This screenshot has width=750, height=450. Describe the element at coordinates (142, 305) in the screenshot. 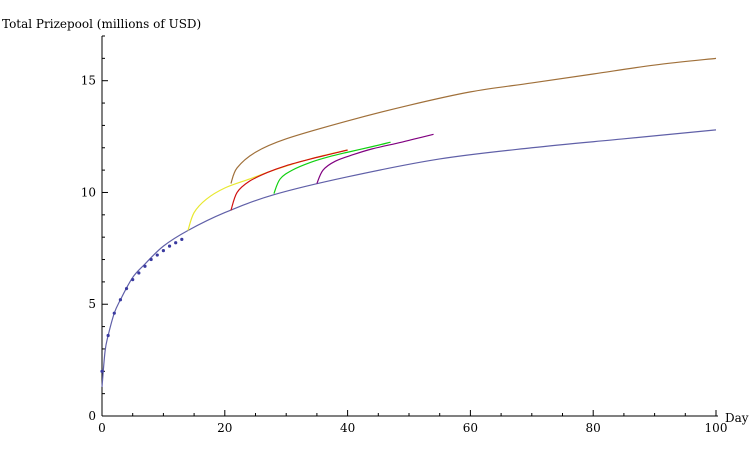

I see `observed-points-layer` at that location.